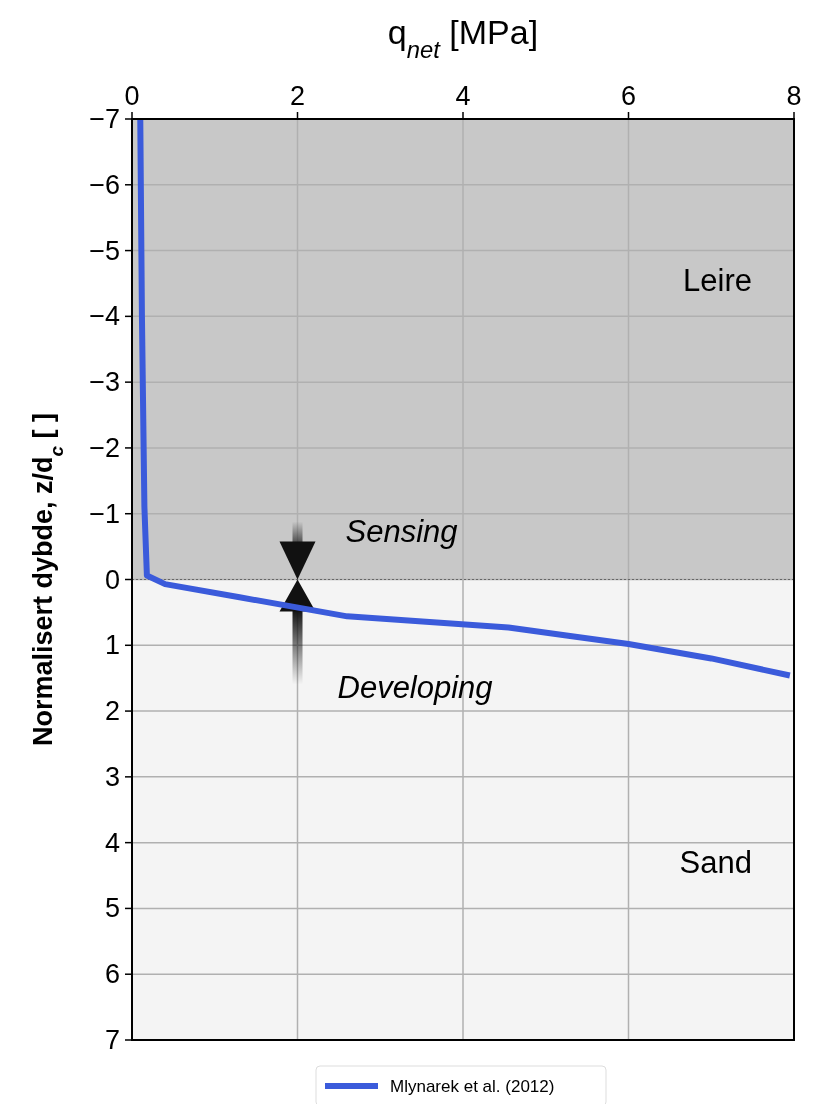 The height and width of the screenshot is (1104, 821). I want to click on annotation: Developing, so click(415, 687).